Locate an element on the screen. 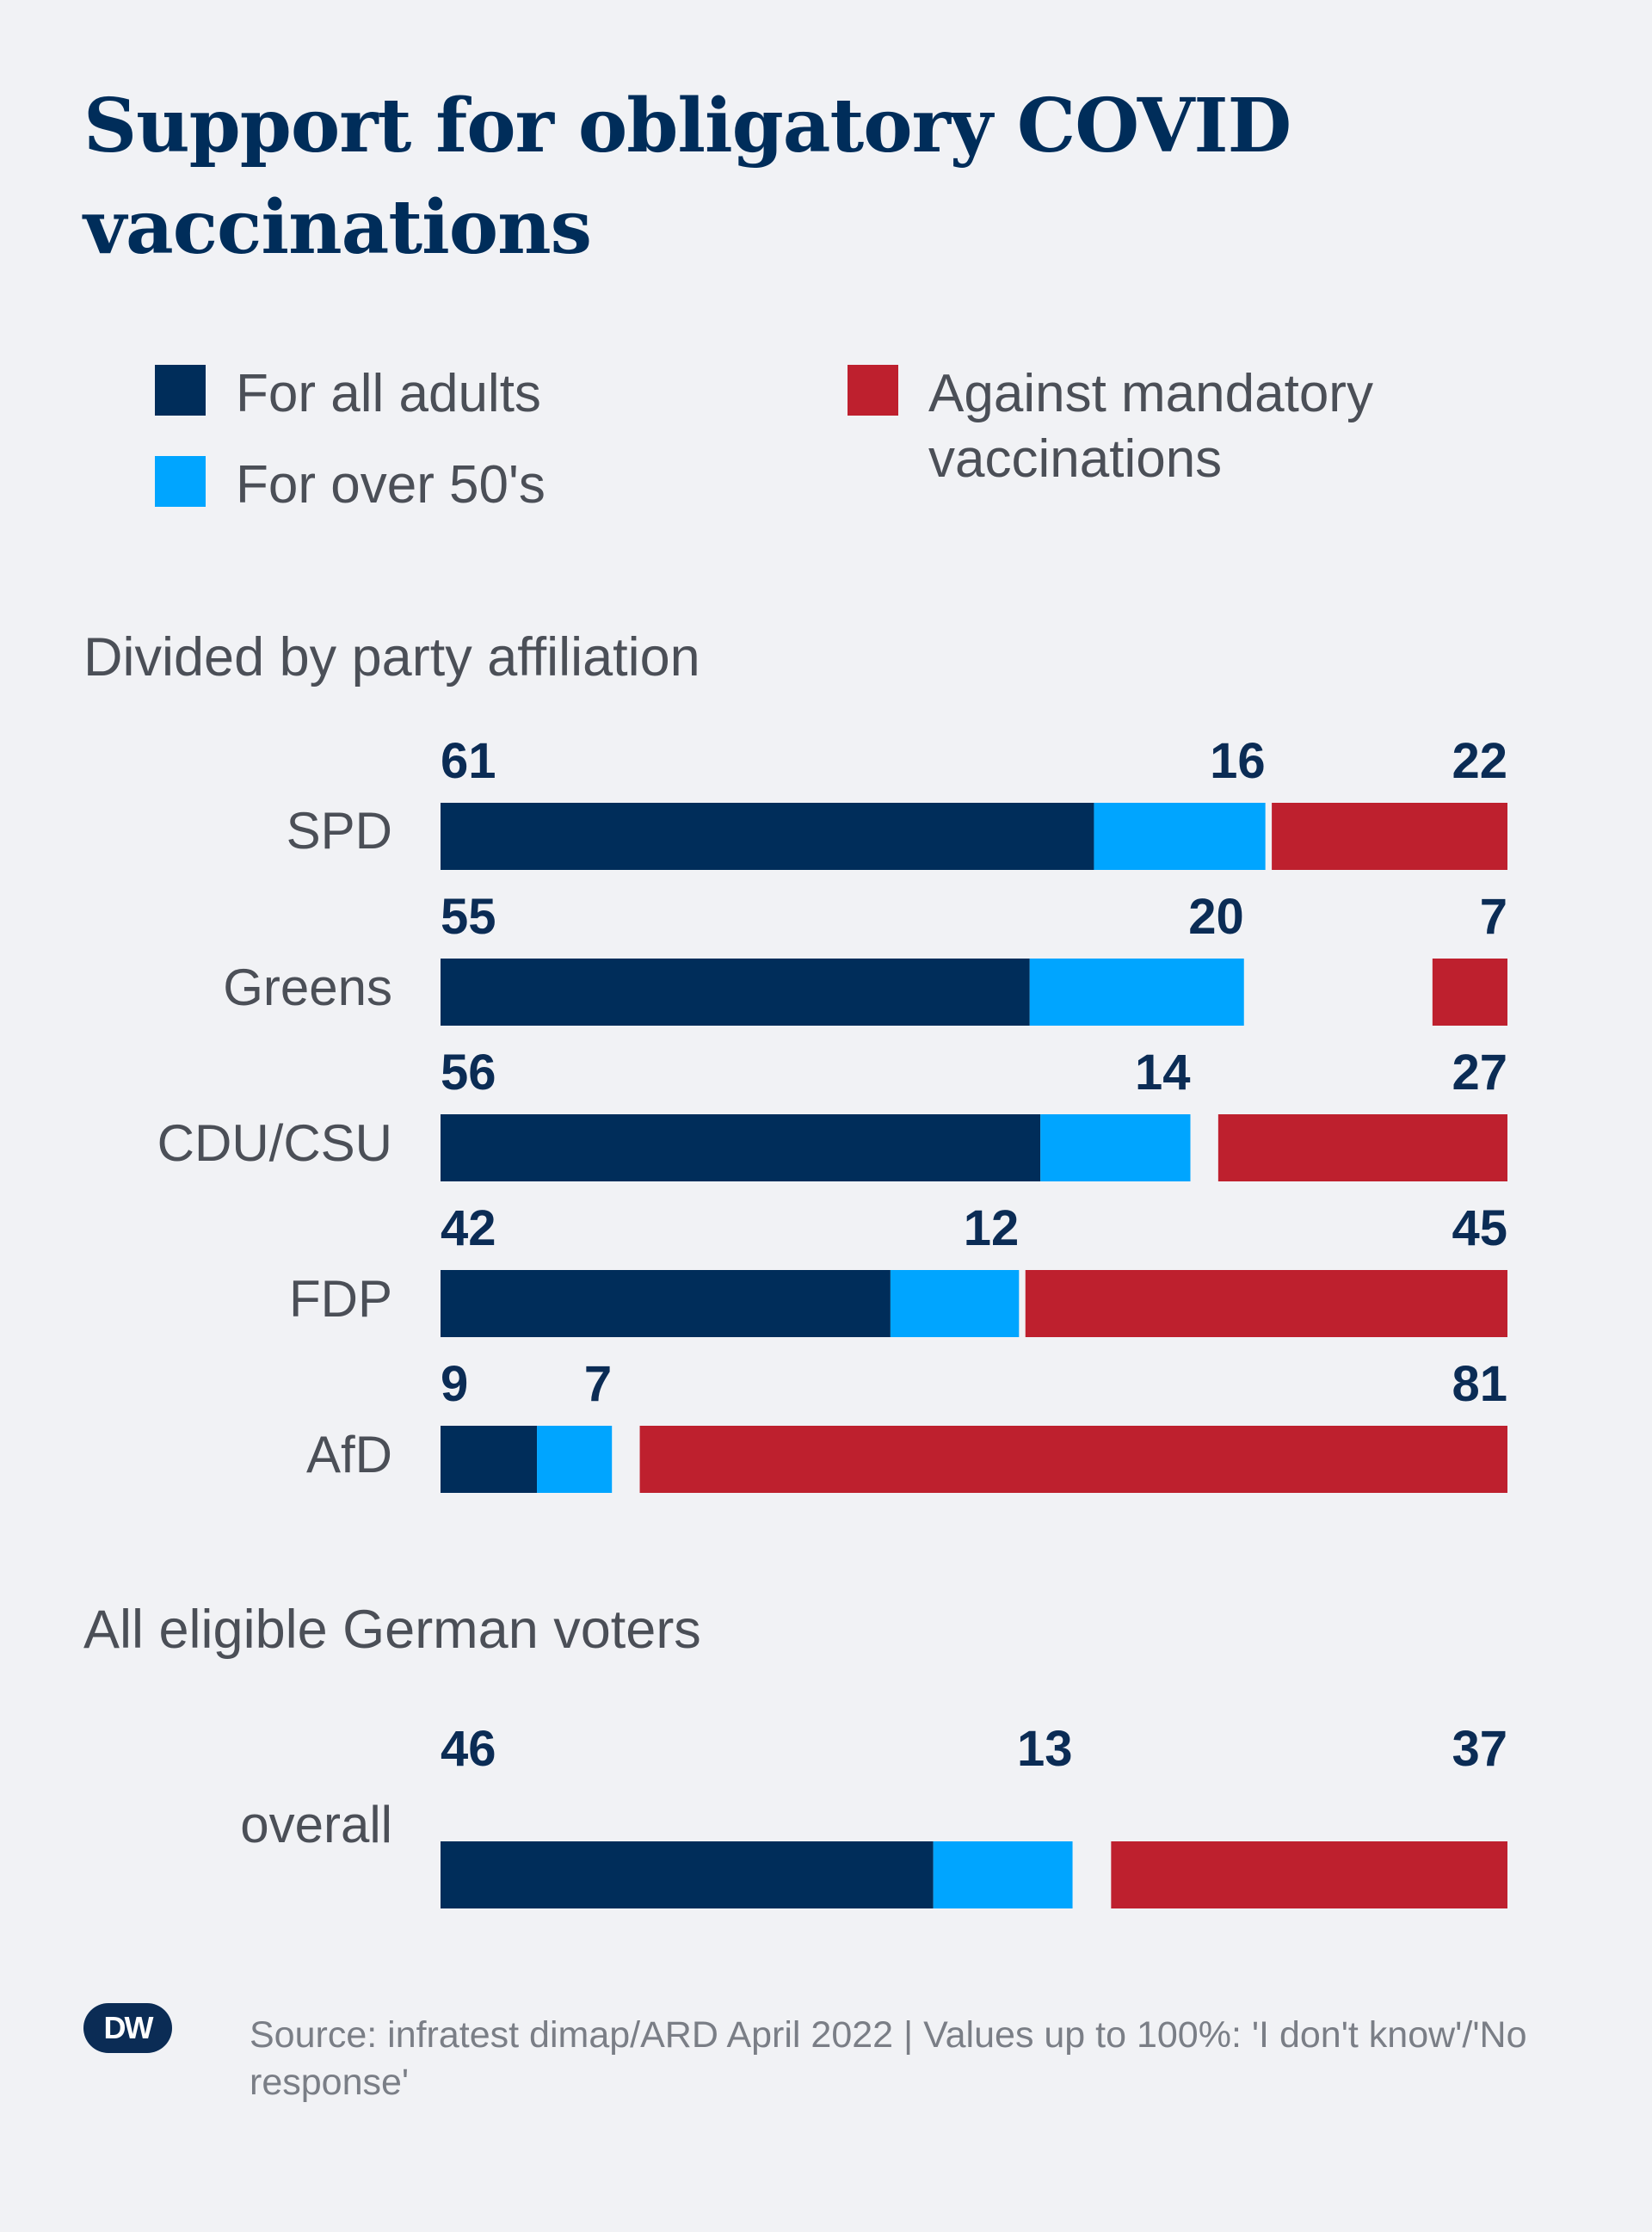 The height and width of the screenshot is (2232, 1652). value-label-against-greens: 7 is located at coordinates (1493, 917).